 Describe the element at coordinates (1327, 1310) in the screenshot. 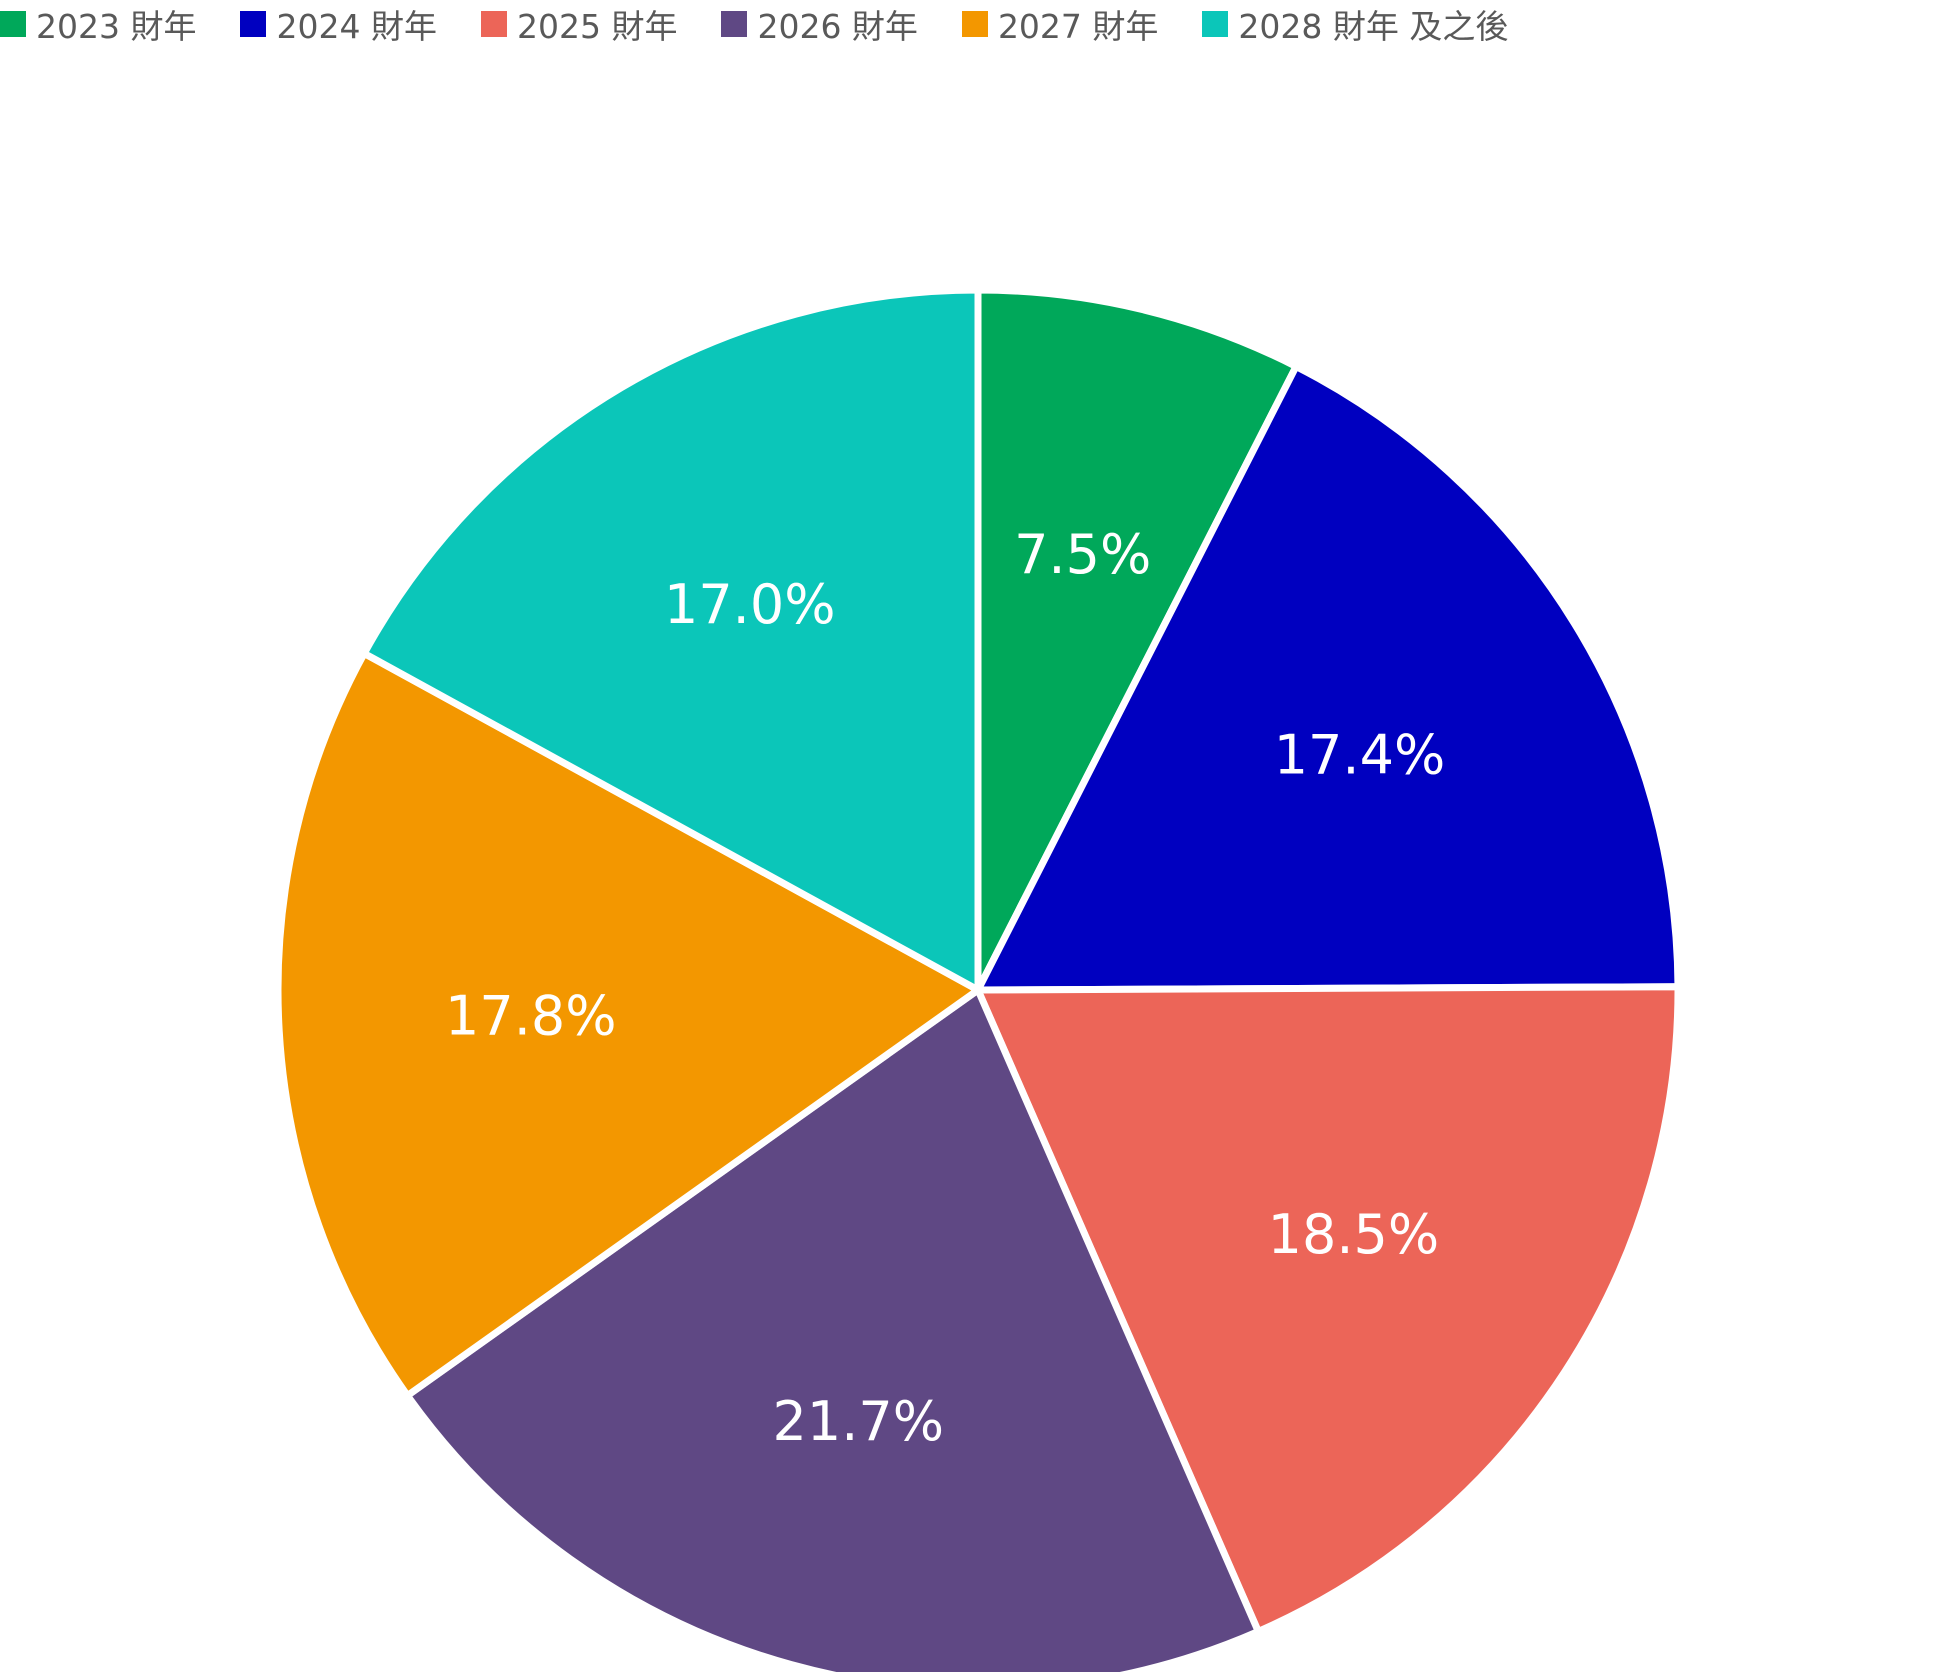

I see `pie-slice-2025` at that location.